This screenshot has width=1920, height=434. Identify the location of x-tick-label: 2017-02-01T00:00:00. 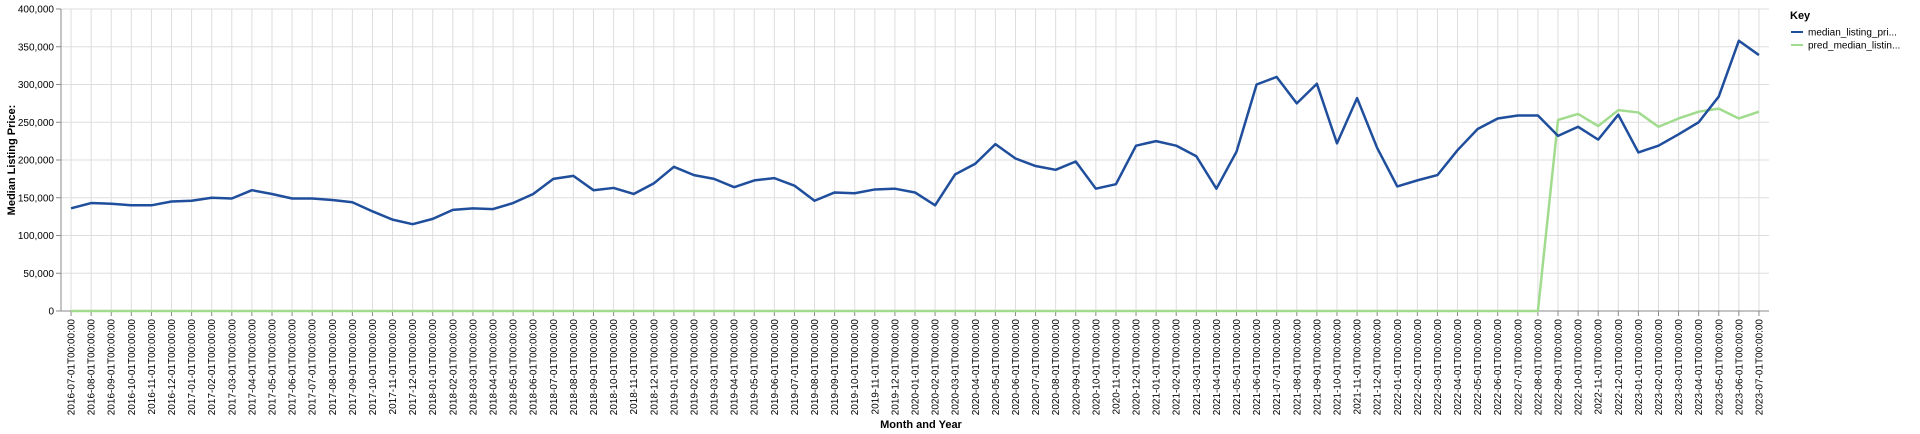
(212, 367).